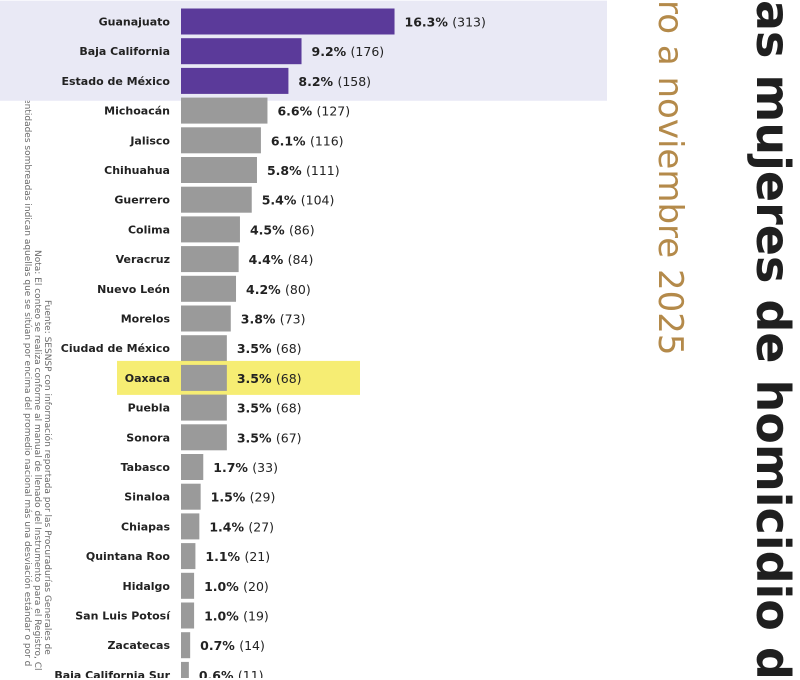  What do you see at coordinates (219, 645) in the screenshot?
I see `percent-value: 0.7%` at bounding box center [219, 645].